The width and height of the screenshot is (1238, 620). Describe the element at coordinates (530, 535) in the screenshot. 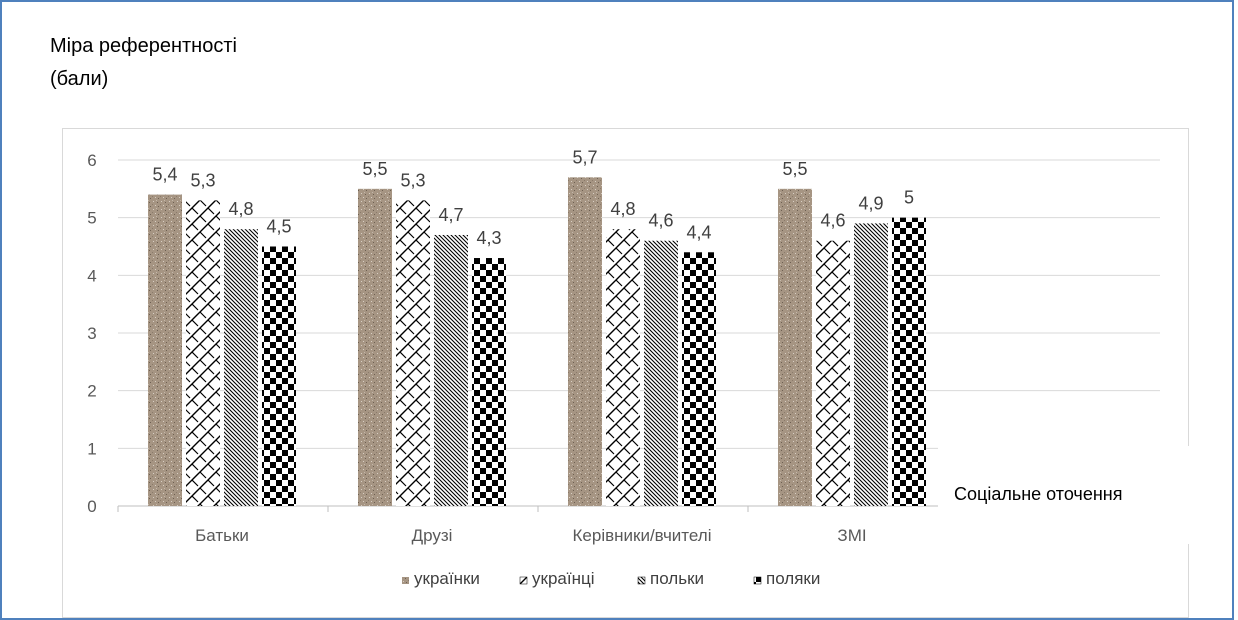

I see `x-tick-labels: Батьки Друзі Керівники/вчителі ЗМІ` at that location.